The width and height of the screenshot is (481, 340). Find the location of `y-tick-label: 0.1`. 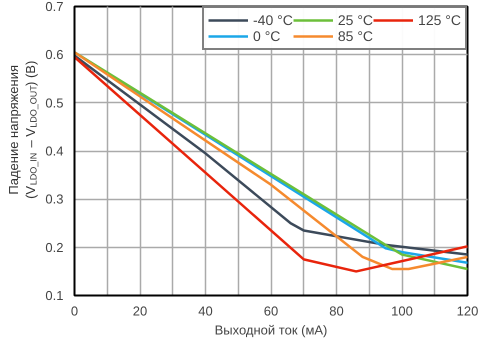

y-tick-label: 0.1 is located at coordinates (54, 295).